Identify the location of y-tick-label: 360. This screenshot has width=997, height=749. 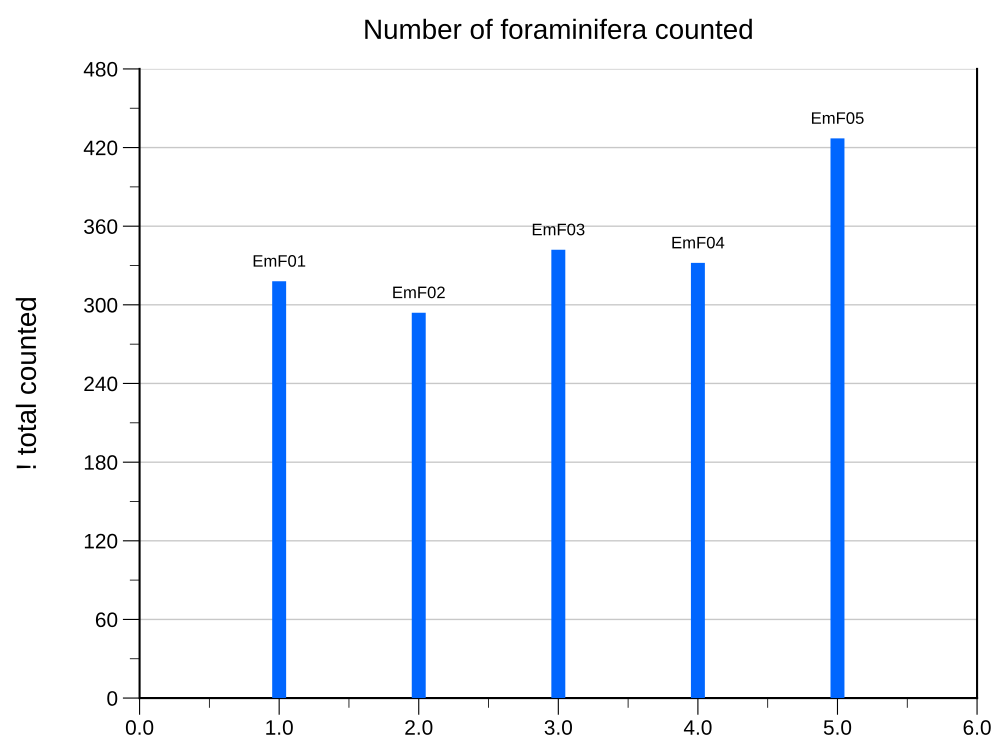
(101, 226).